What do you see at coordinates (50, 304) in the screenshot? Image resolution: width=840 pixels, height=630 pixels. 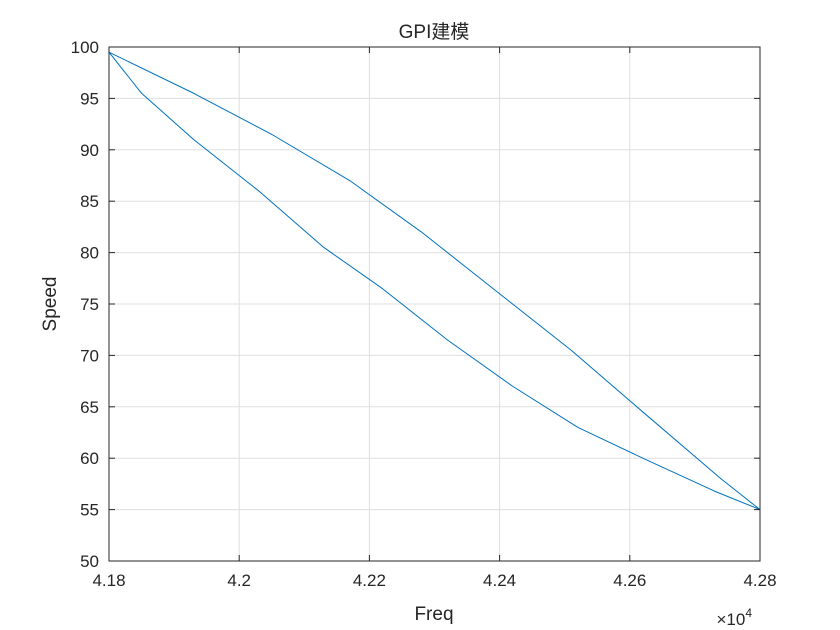 I see `y-axis-label: Speed` at bounding box center [50, 304].